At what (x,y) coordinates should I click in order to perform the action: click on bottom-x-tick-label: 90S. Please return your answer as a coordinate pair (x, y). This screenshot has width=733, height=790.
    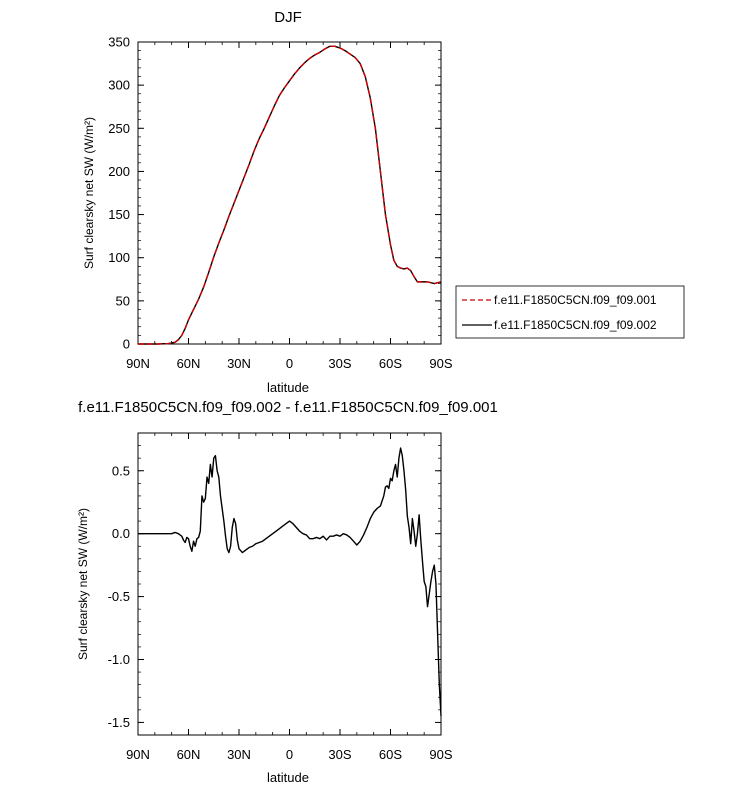
    Looking at the image, I should click on (440, 754).